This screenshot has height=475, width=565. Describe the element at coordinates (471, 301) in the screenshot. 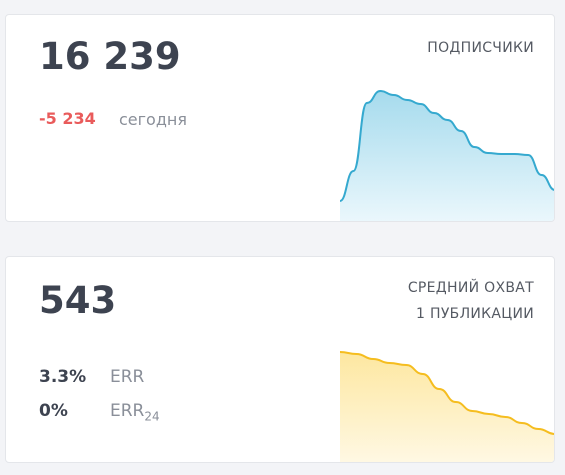

I see `card-title: СРЕДНИЙ ОХВАТ 1 ПУБЛИКАЦИИ` at that location.